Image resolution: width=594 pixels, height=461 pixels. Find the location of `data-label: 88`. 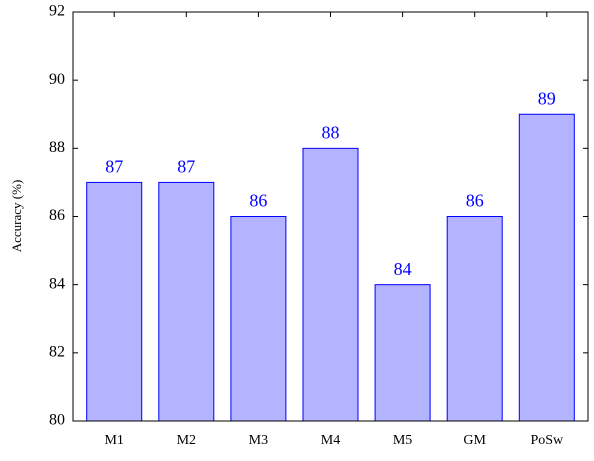

data-label: 88 is located at coordinates (331, 132).